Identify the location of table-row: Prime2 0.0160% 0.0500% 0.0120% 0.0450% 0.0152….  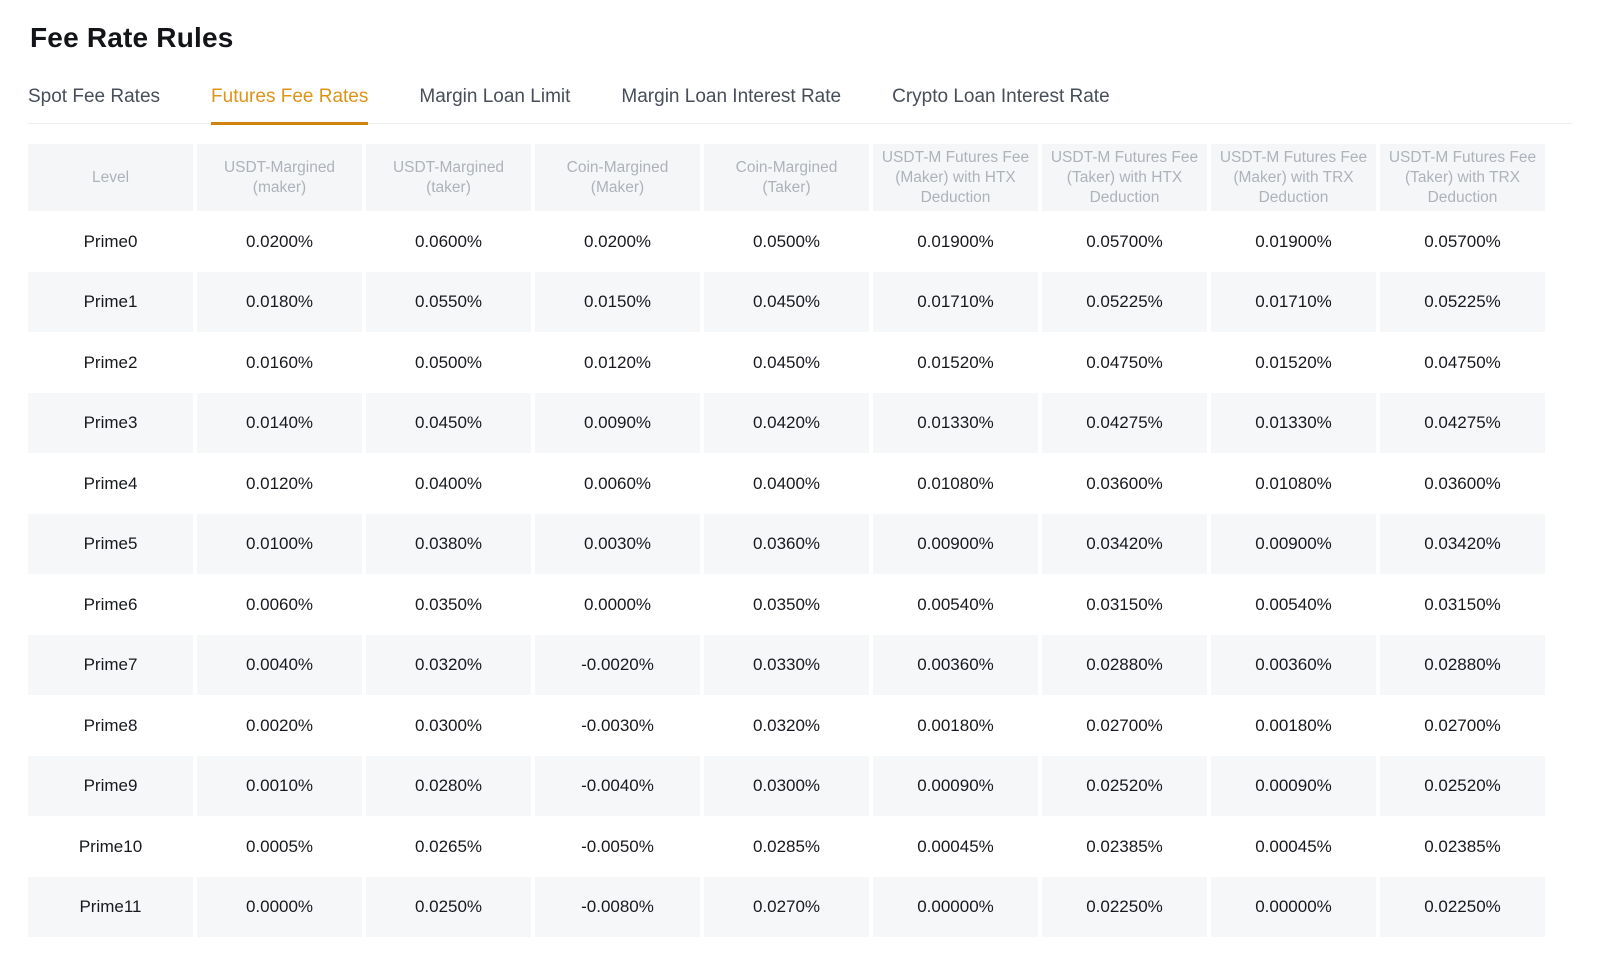
(786, 362).